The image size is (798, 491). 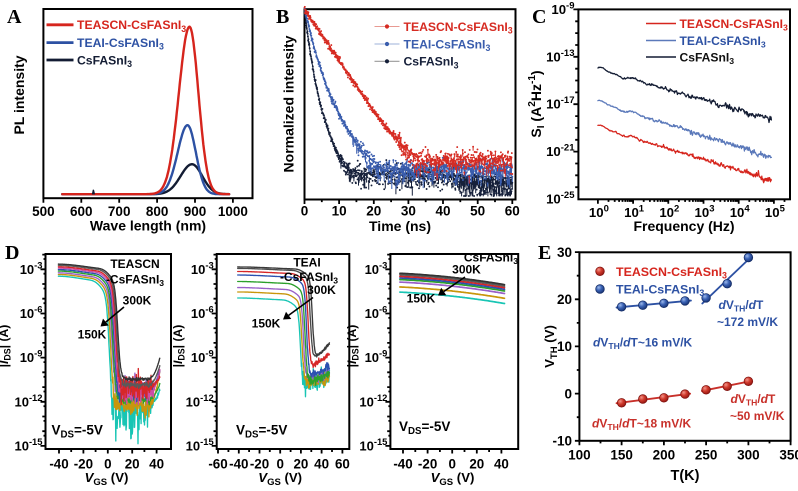 I want to click on svg-text: Wave length (nm), so click(x=148, y=226).